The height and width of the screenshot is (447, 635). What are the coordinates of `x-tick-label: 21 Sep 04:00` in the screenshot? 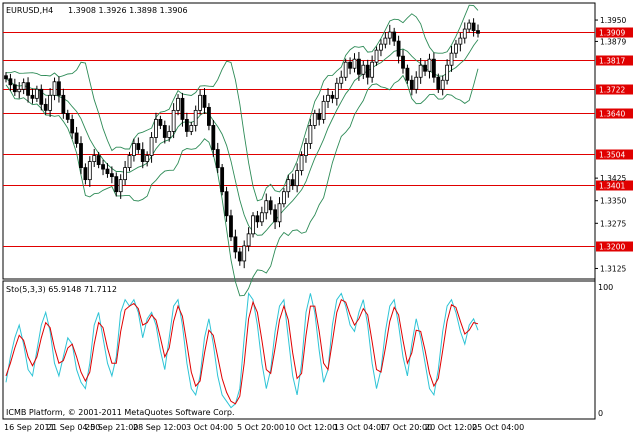 It's located at (73, 427).